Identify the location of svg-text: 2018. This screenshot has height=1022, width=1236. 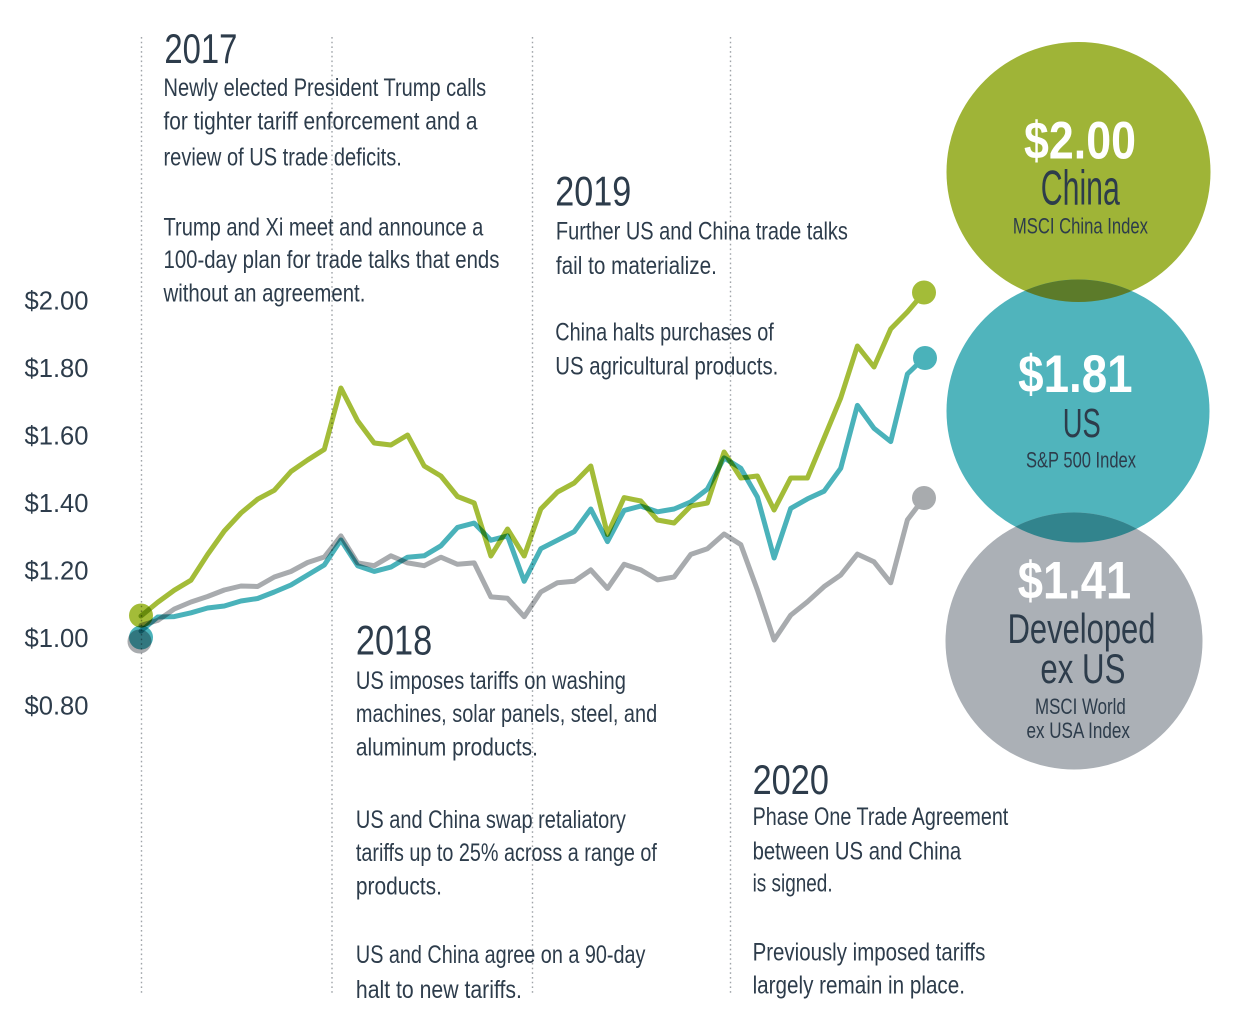
(394, 640).